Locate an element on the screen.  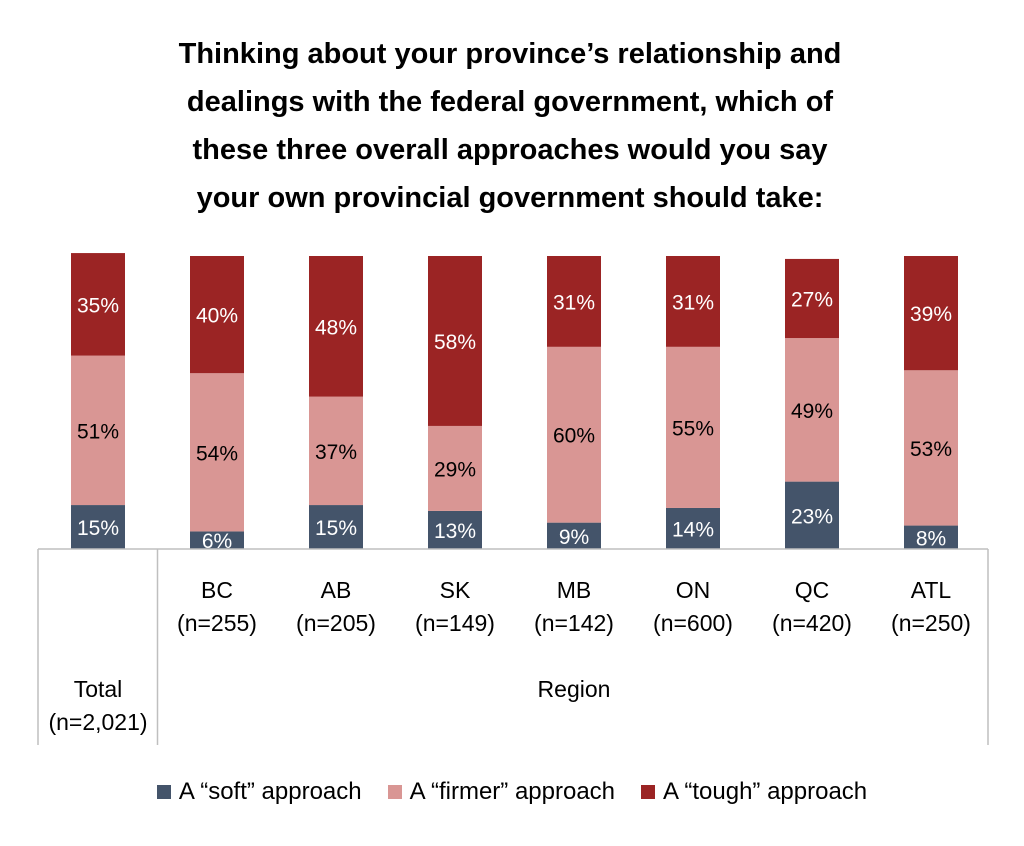
data-label: 54% is located at coordinates (217, 453).